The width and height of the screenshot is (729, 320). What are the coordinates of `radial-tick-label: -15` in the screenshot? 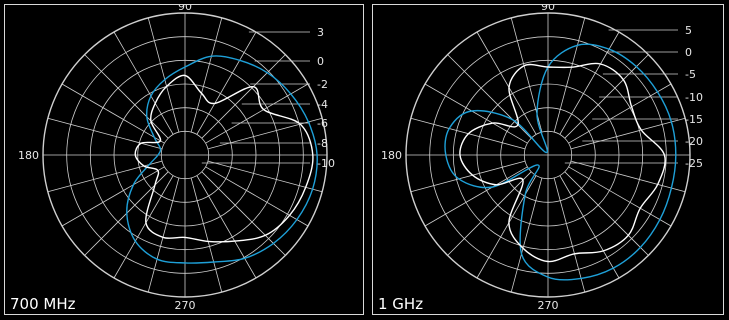 It's located at (694, 119).